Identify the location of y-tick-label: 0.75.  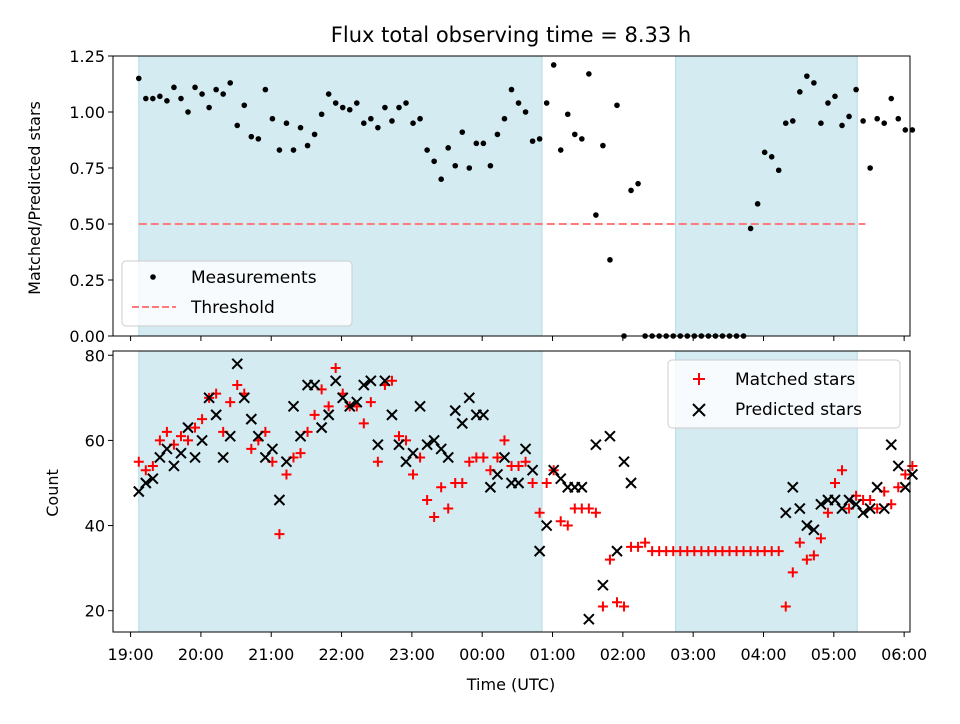
(87, 168).